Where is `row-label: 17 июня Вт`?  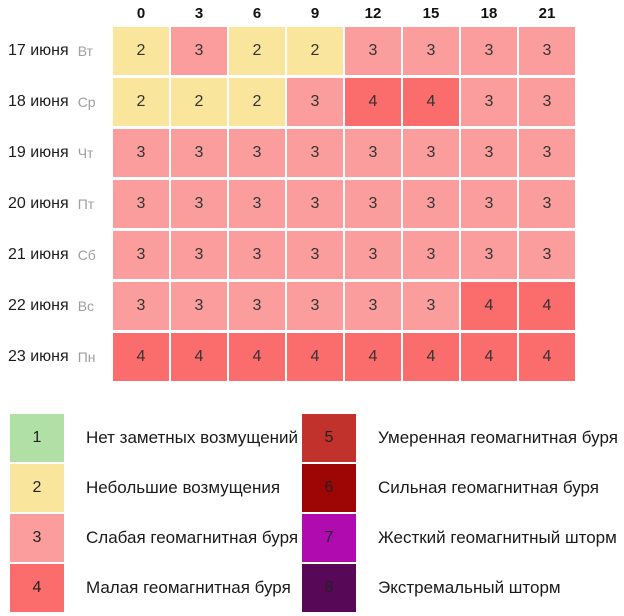 row-label: 17 июня Вт is located at coordinates (55, 51).